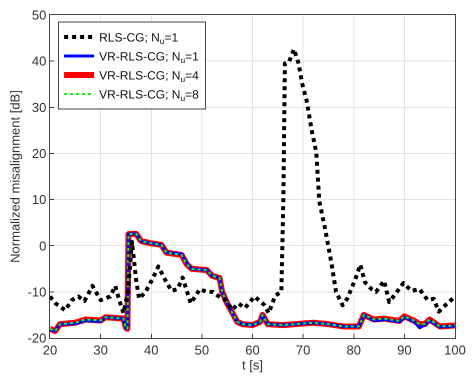  I want to click on y-tick-label: 0, so click(42, 246).